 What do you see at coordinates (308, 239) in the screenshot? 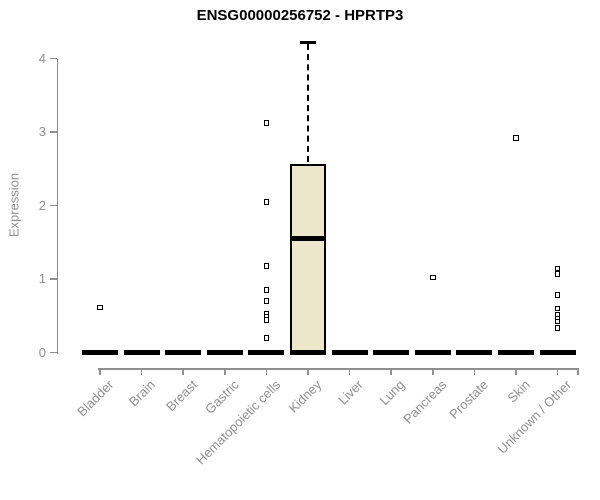
I see `median-line` at bounding box center [308, 239].